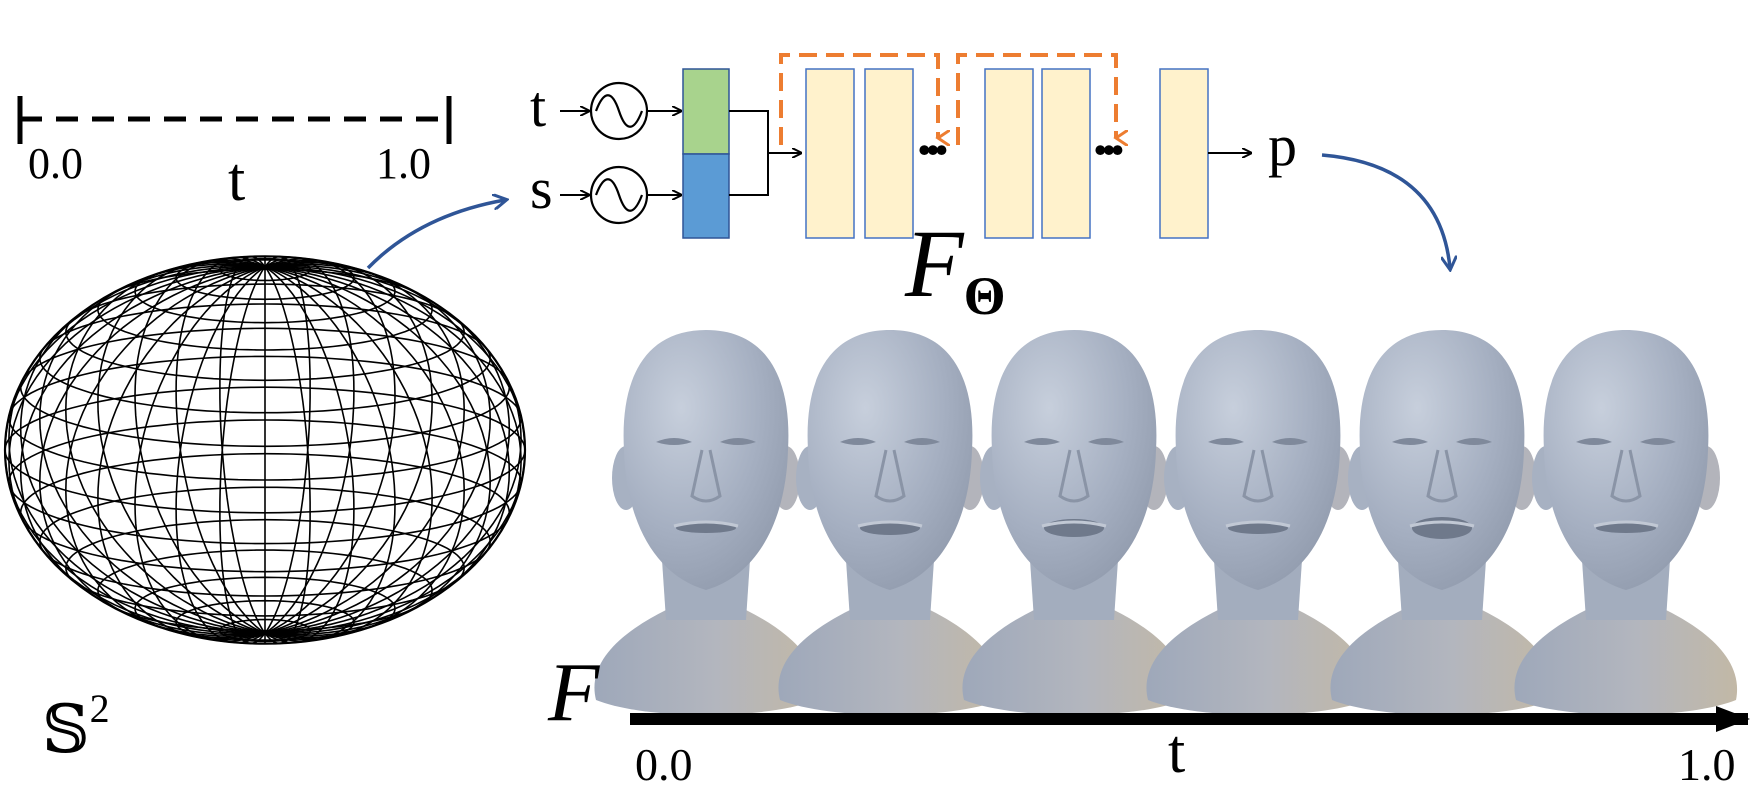 The height and width of the screenshot is (800, 1751). What do you see at coordinates (100, 708) in the screenshot?
I see `sphere-exponent: 2` at bounding box center [100, 708].